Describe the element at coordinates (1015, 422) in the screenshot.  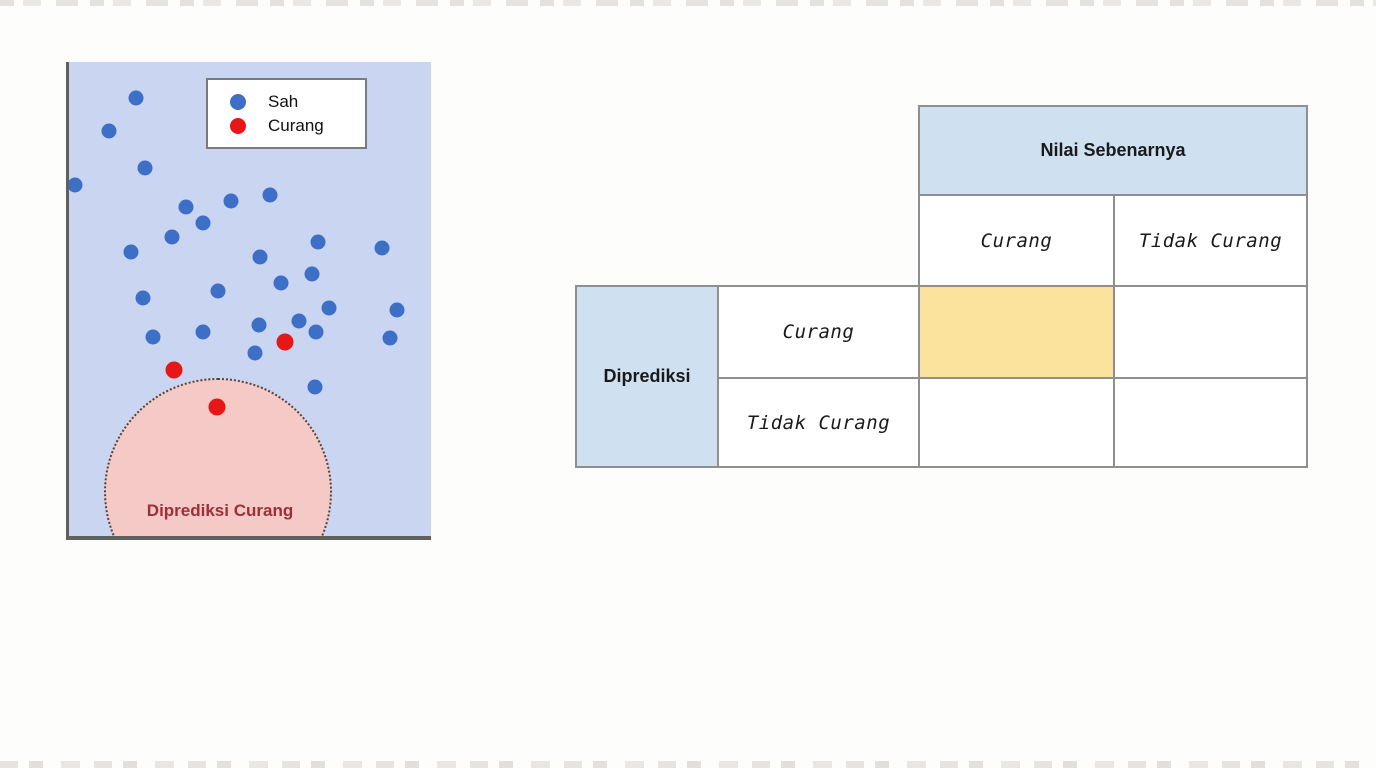
I see `matrix-cell-false-negative` at that location.